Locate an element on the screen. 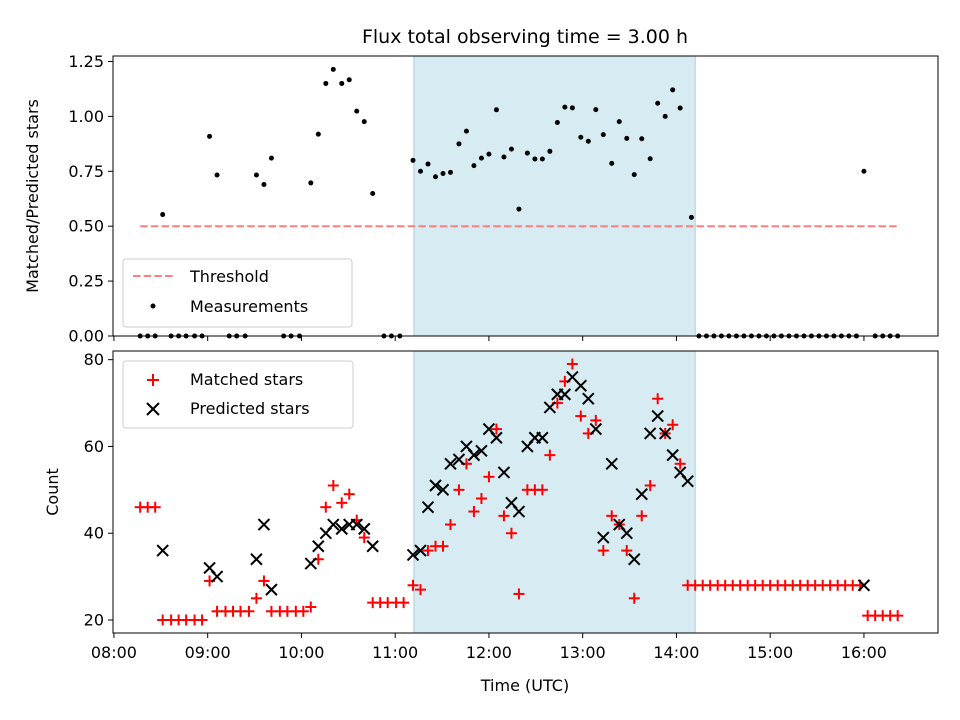 The width and height of the screenshot is (960, 720). x-tick-label: 08:00 is located at coordinates (114, 652).